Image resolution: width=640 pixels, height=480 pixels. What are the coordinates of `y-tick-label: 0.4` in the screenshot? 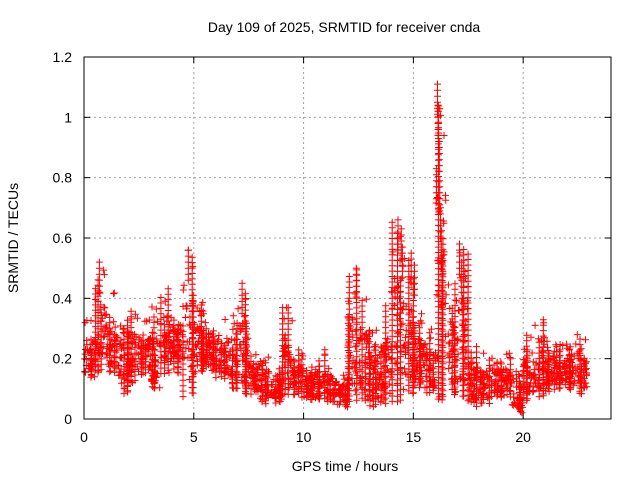 It's located at (63, 298).